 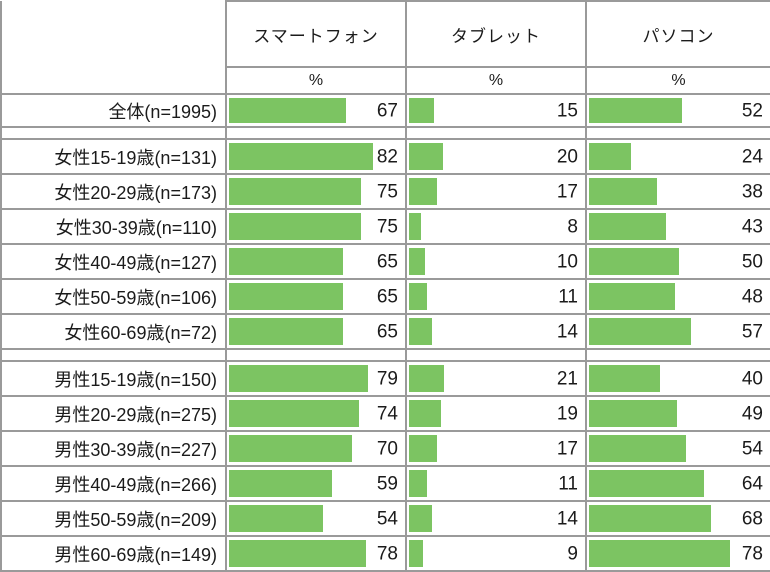 What do you see at coordinates (677, 191) in the screenshot?
I see `bar-cell: 38` at bounding box center [677, 191].